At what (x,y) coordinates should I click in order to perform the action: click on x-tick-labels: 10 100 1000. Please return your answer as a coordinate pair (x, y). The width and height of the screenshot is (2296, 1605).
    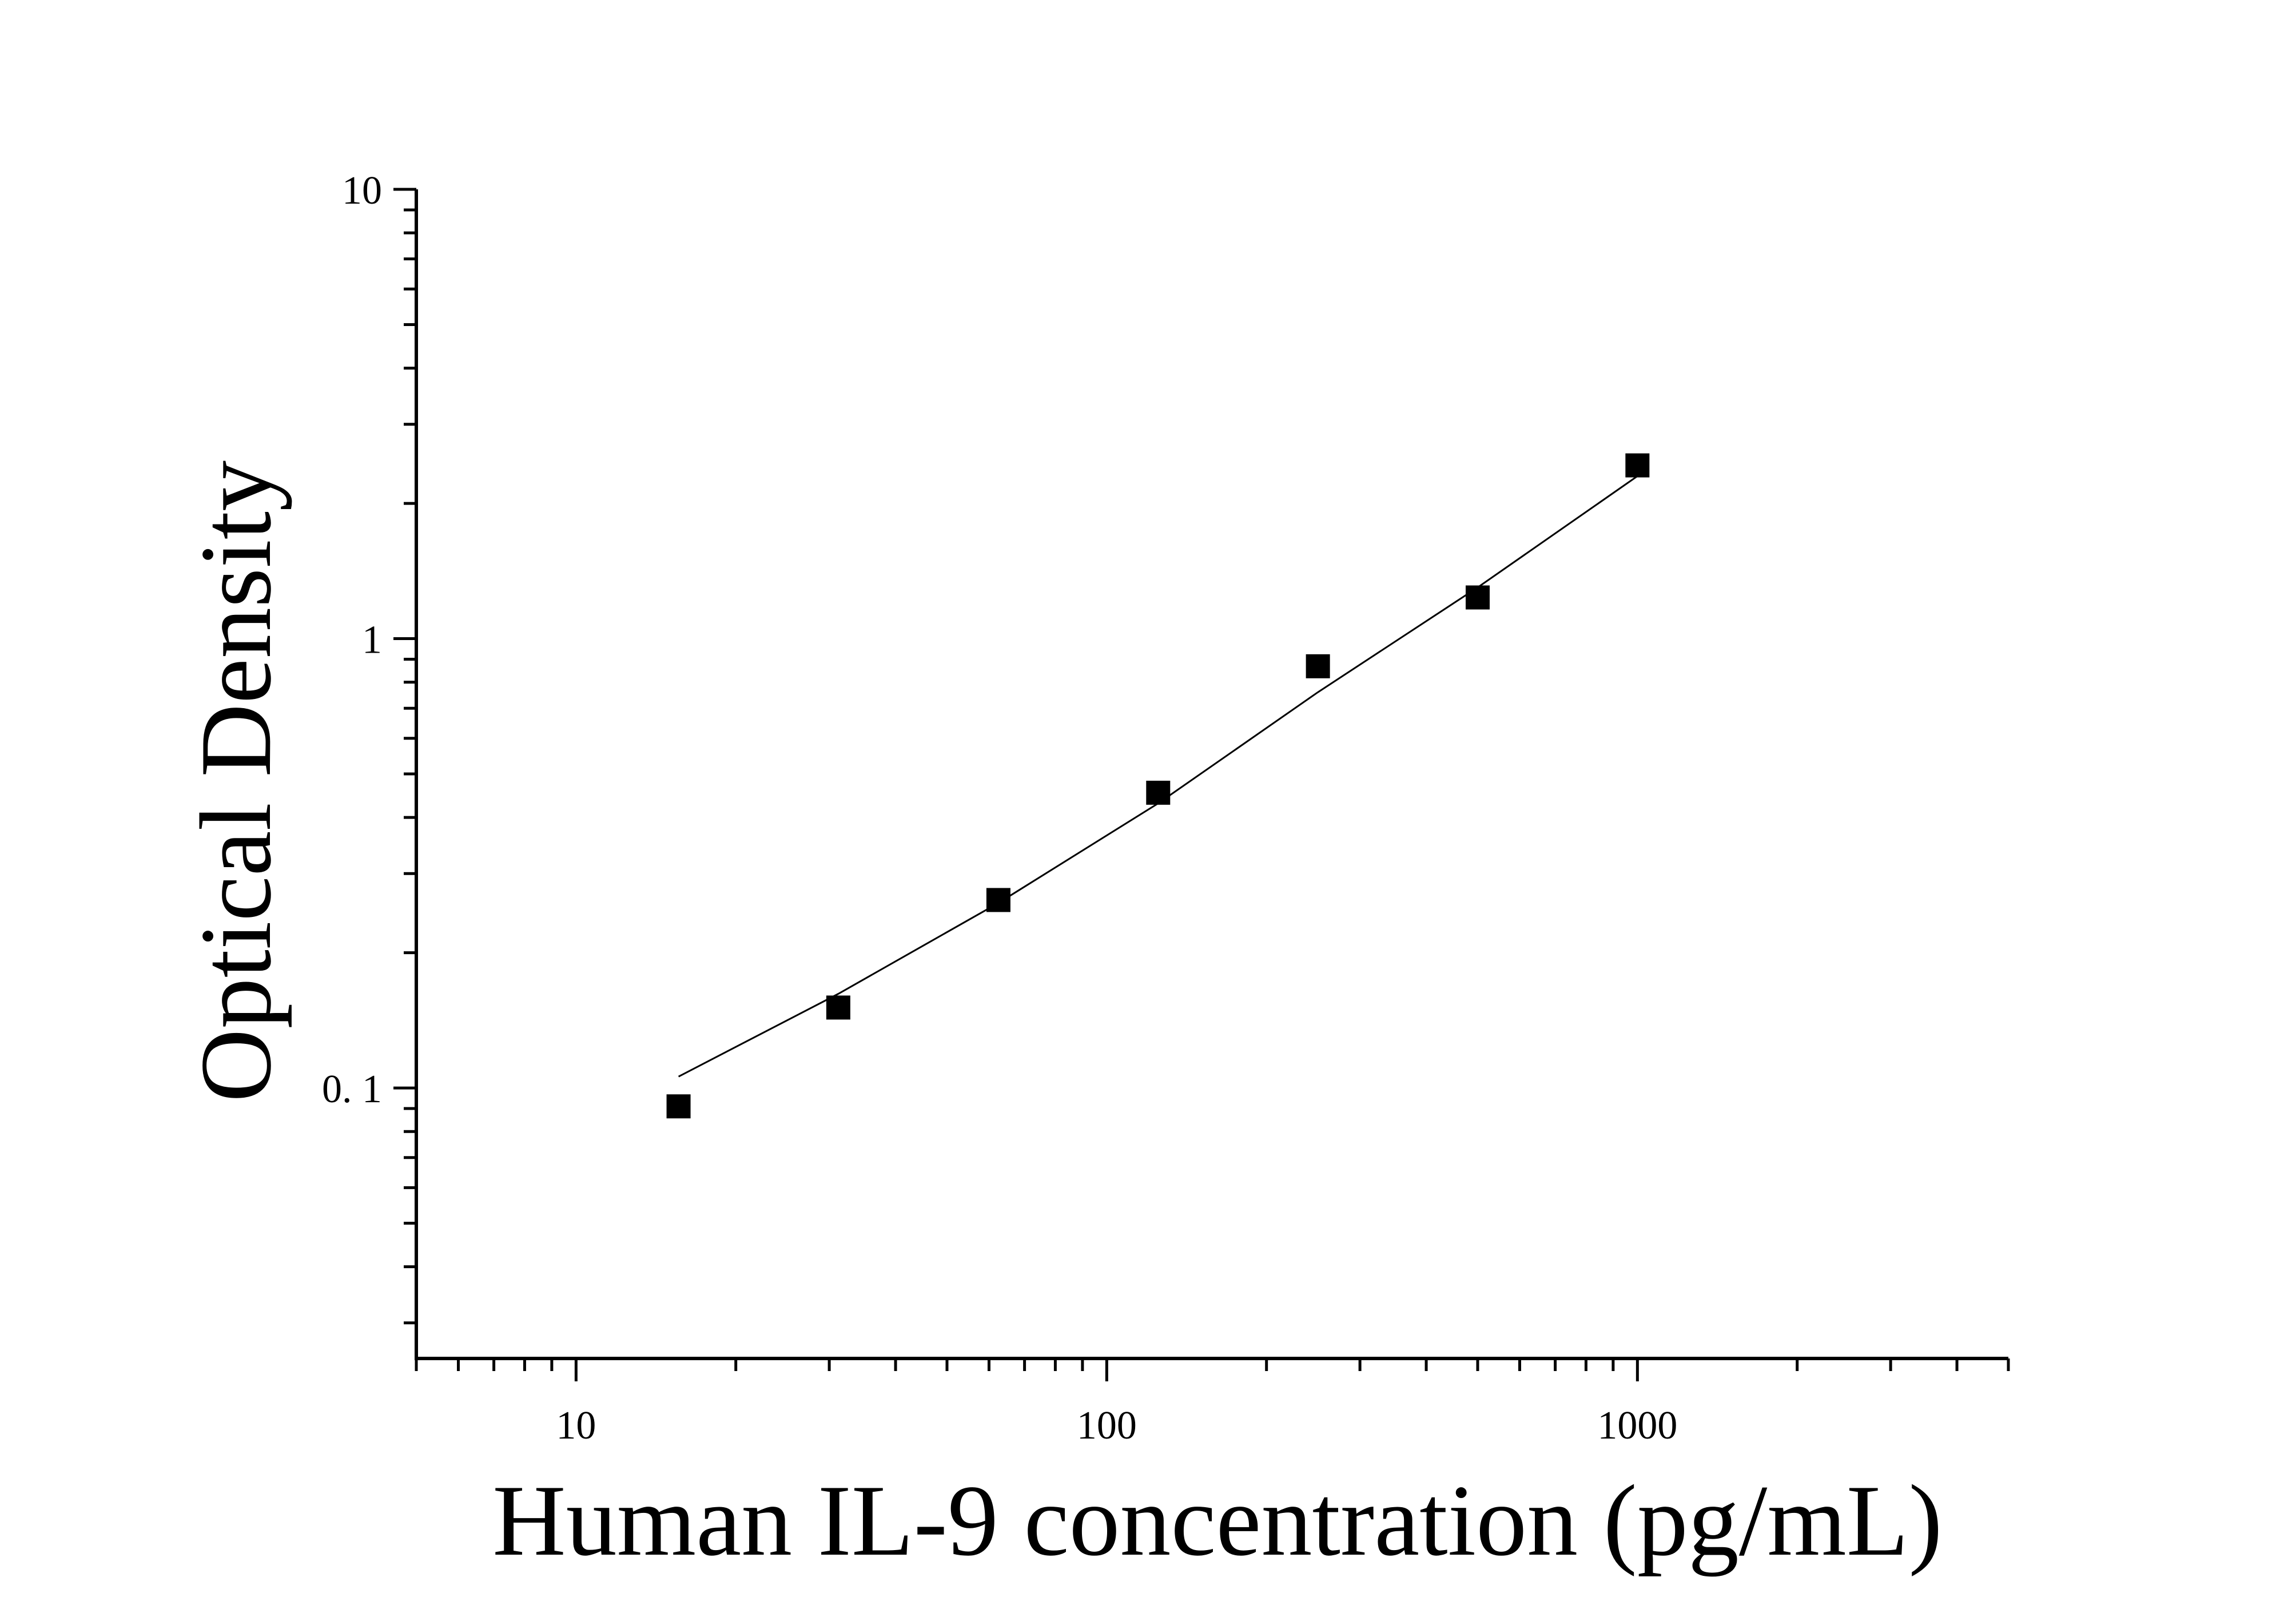
    Looking at the image, I should click on (1116, 1426).